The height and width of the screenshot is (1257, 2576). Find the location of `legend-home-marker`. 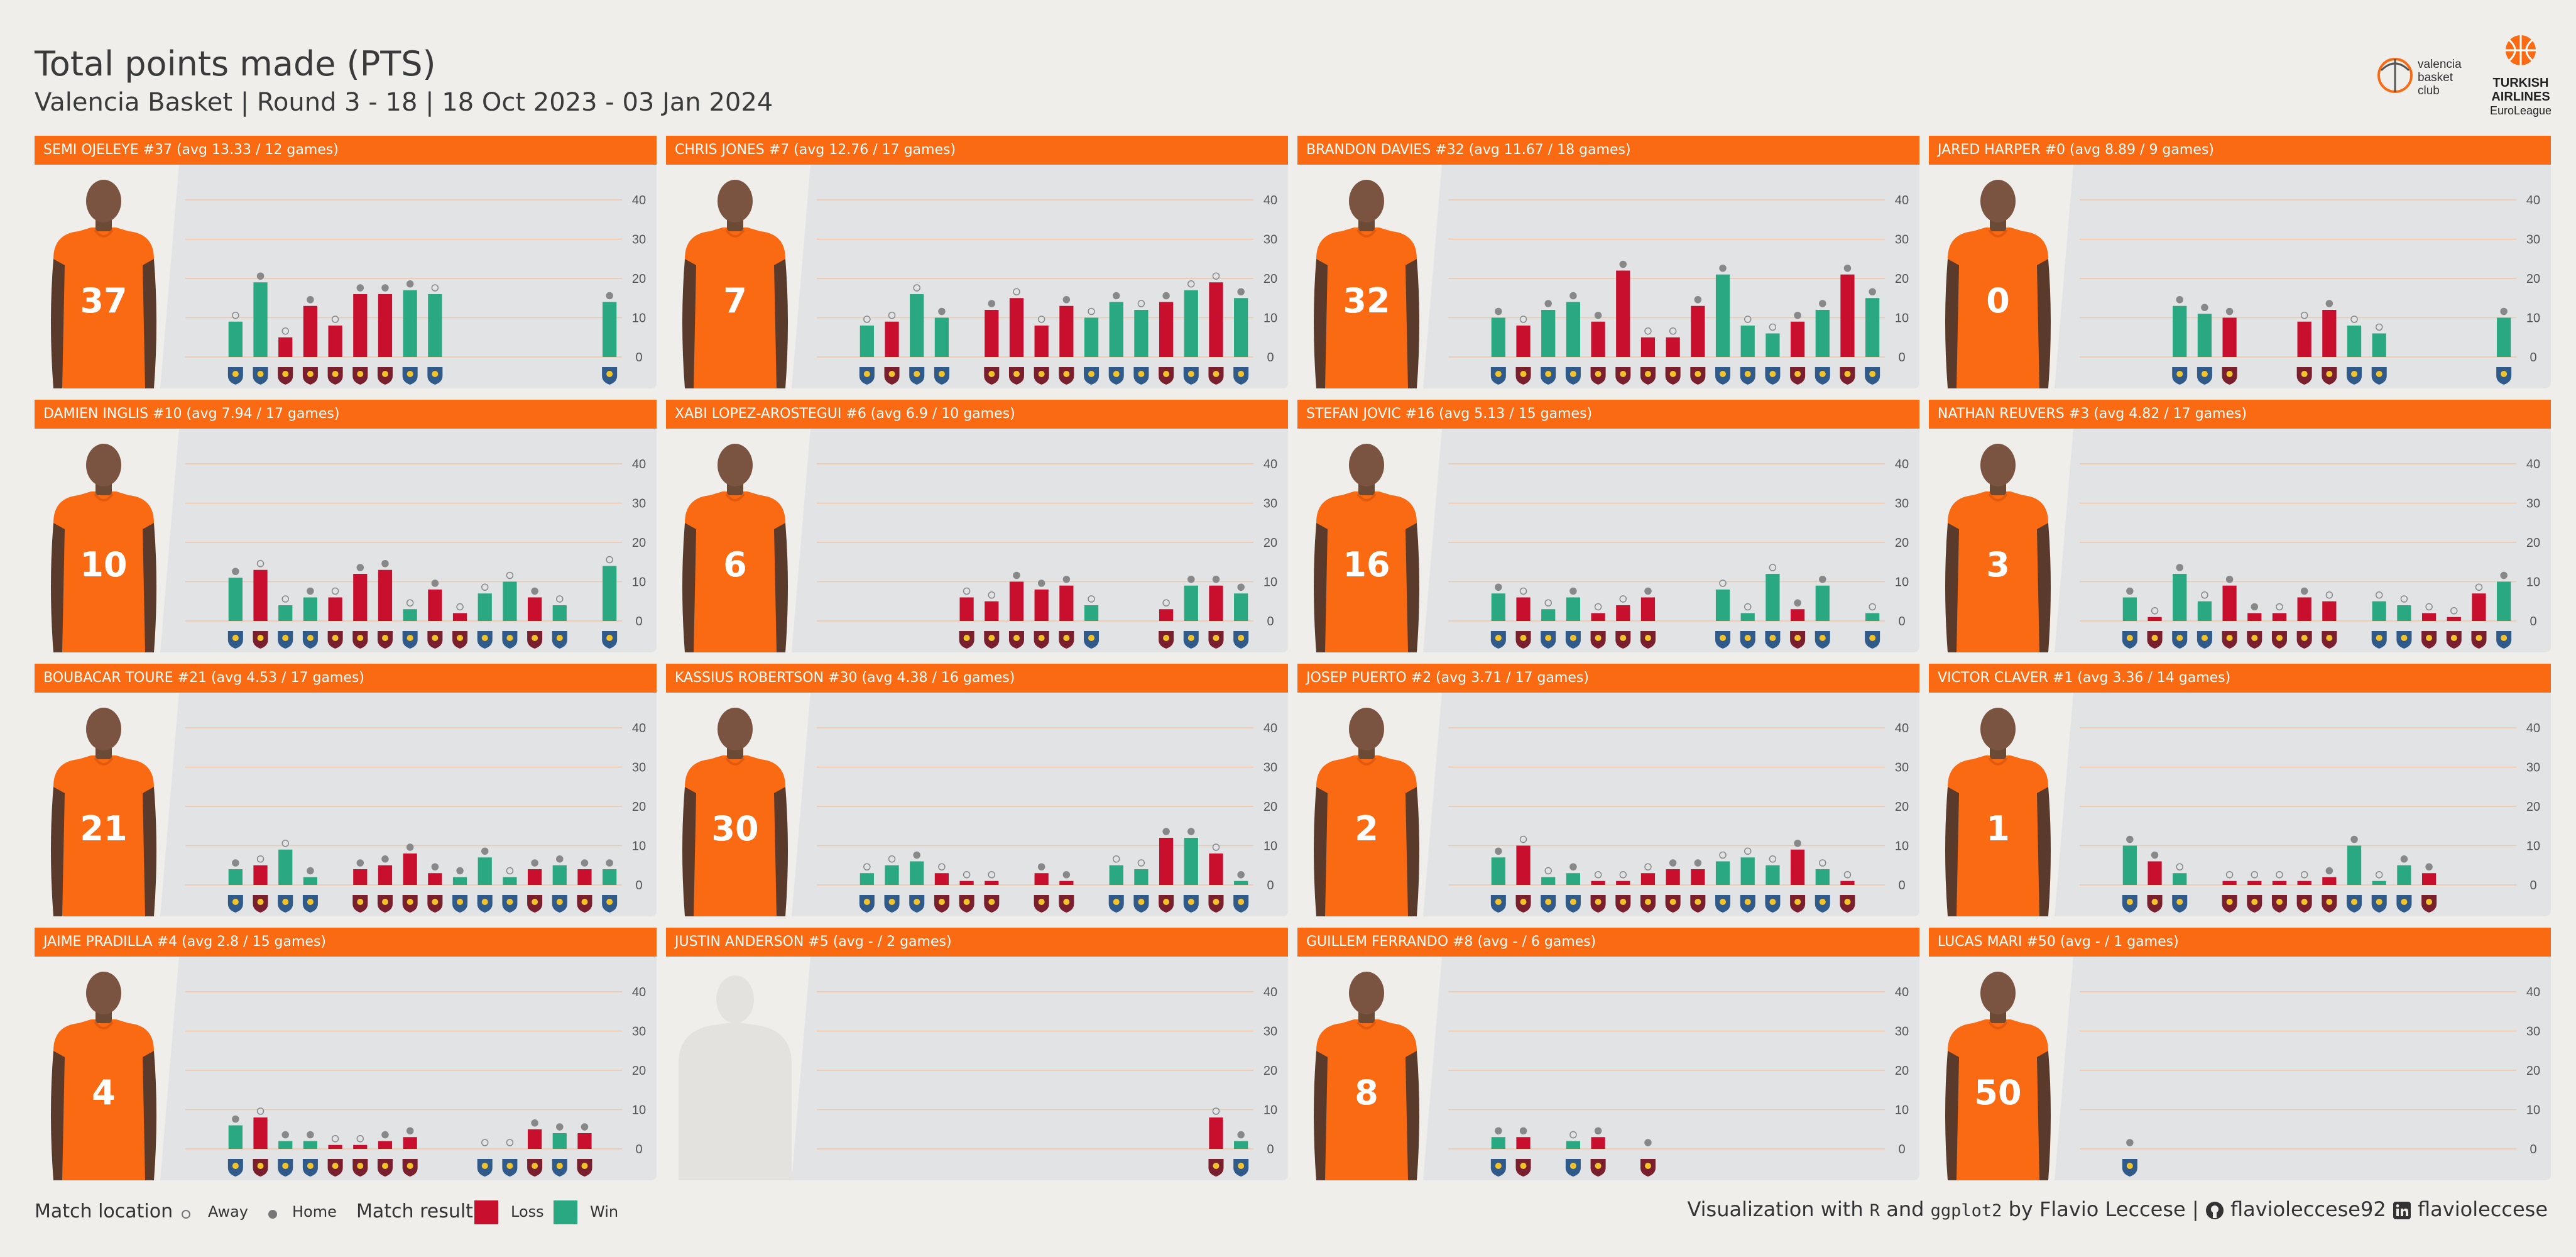

legend-home-marker is located at coordinates (272, 1214).